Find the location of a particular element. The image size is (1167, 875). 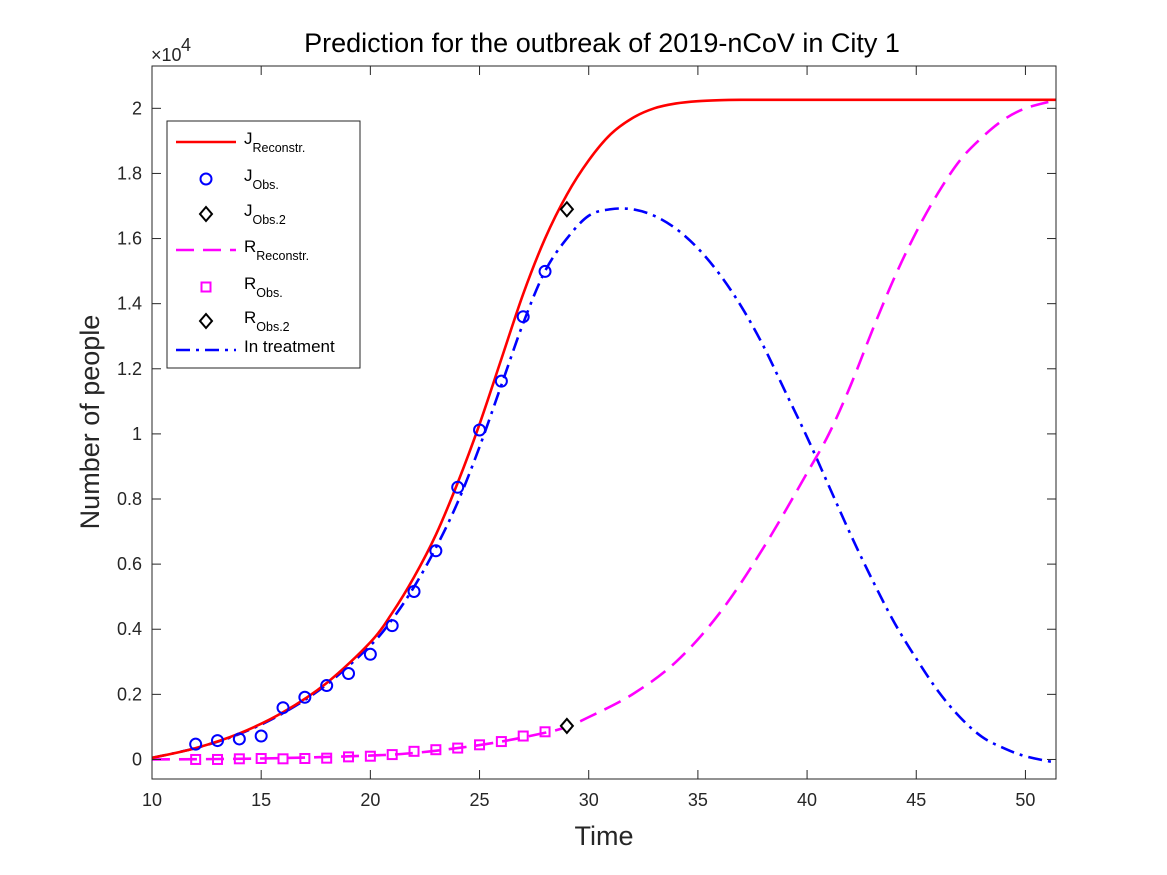

legend-label: JObs.2 is located at coordinates (265, 214).